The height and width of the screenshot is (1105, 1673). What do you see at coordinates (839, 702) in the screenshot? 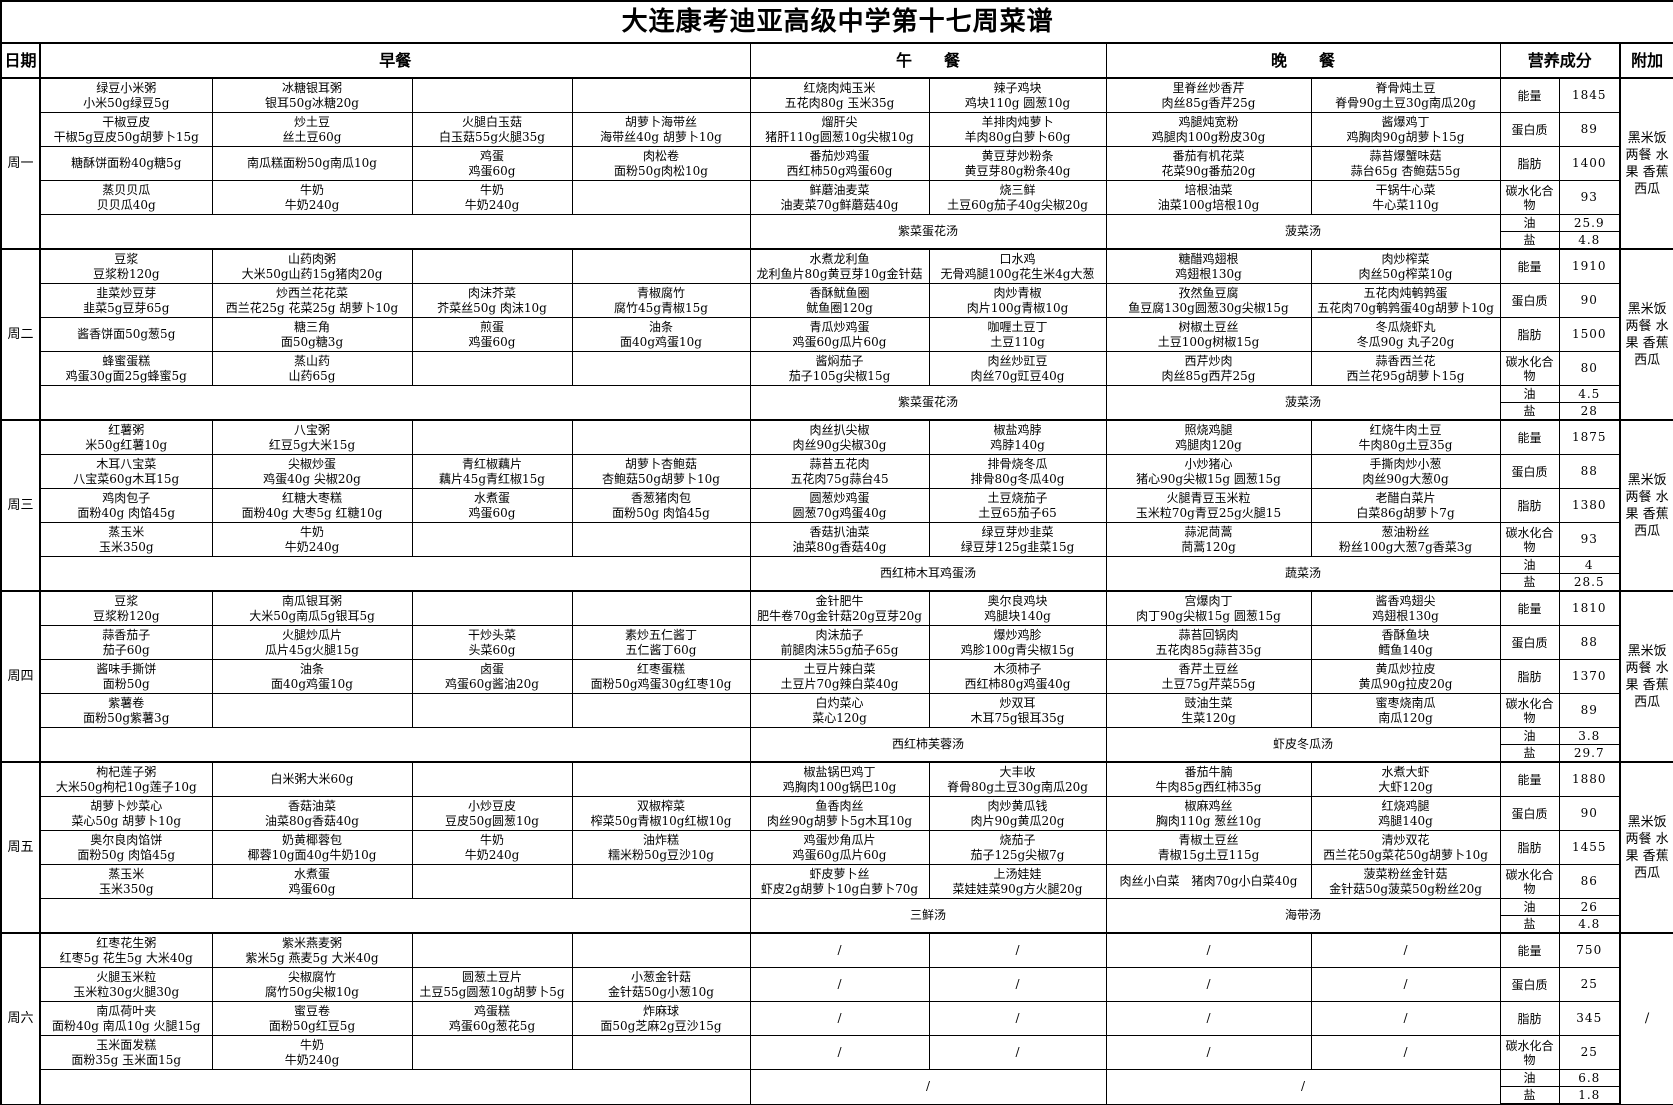
I see `dish-name: 白灼菜心` at bounding box center [839, 702].